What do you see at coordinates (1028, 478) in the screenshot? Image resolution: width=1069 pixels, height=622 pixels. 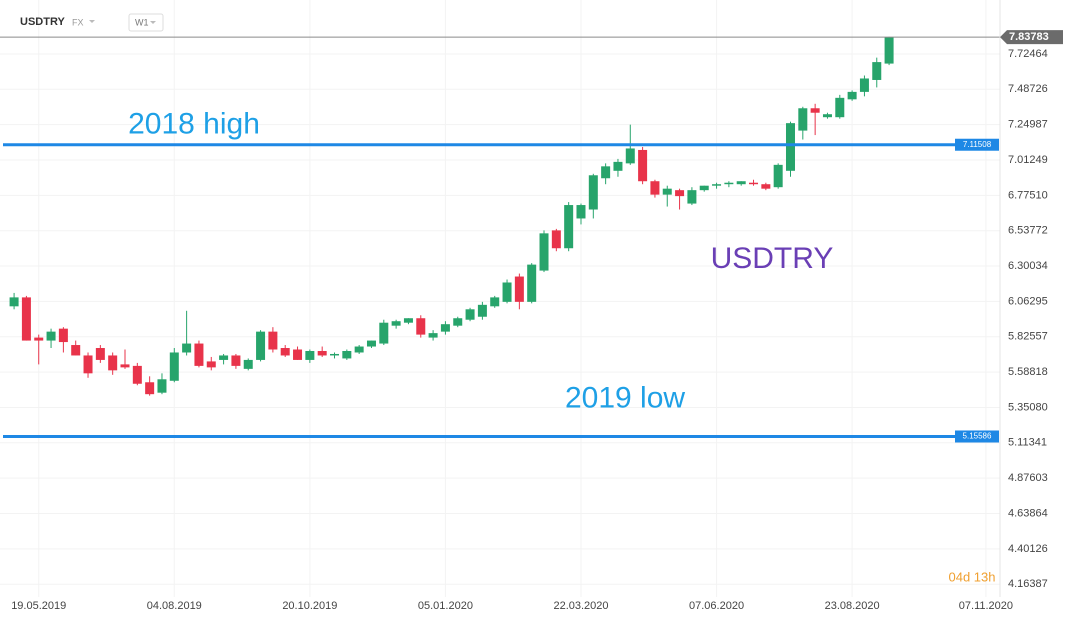 I see `y-tick-label: 4.87603` at bounding box center [1028, 478].